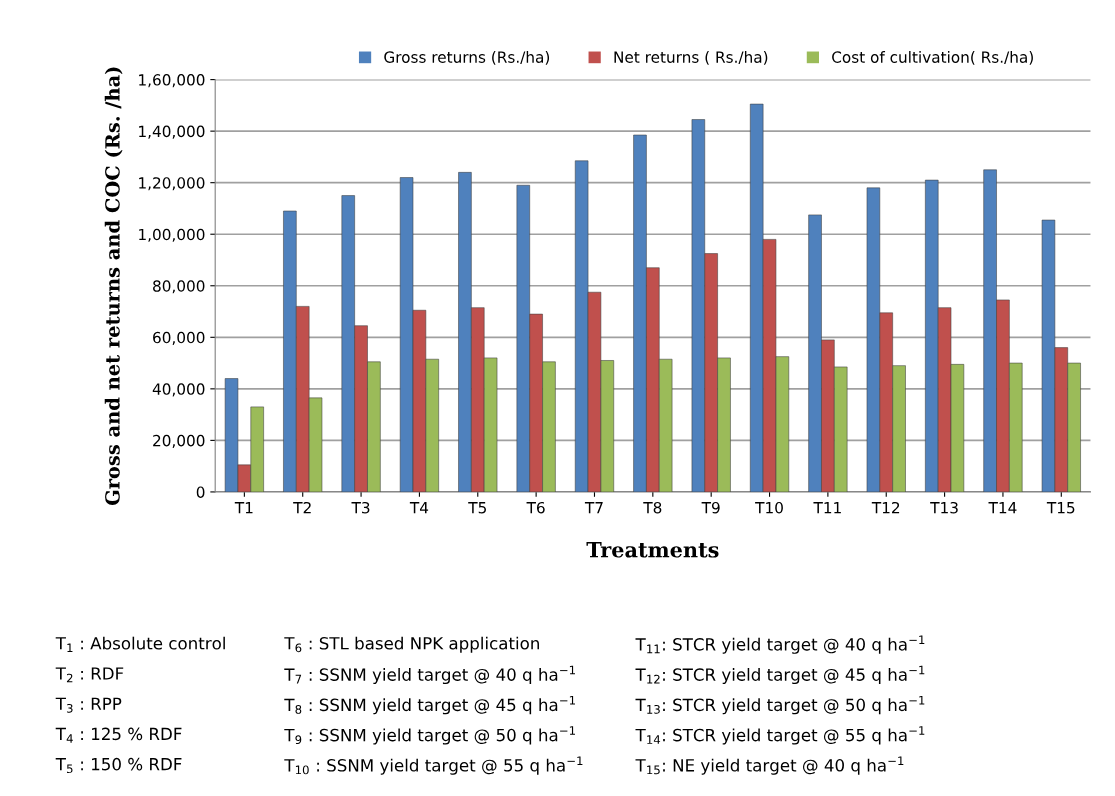  Describe the element at coordinates (172, 81) in the screenshot. I see `y-tick-label: 1,60,000` at that location.